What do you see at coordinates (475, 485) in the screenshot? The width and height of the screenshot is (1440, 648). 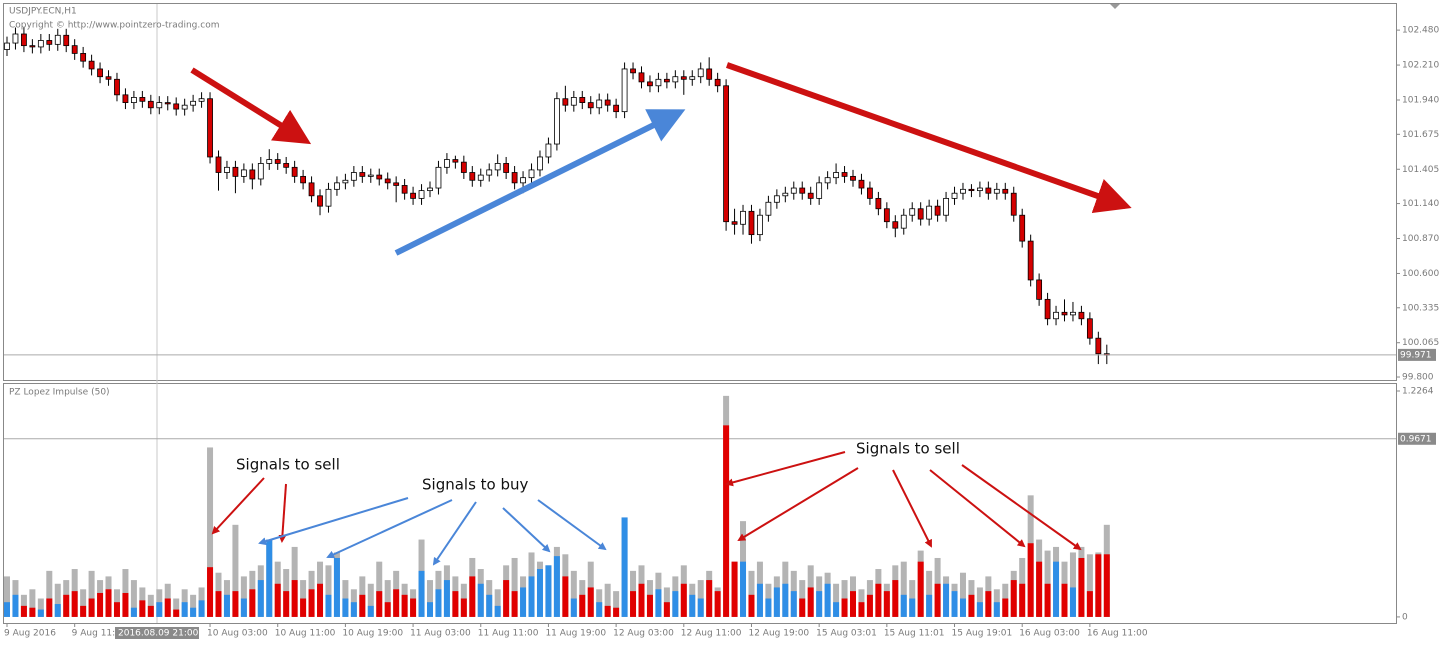 I see `annotation: Signals to buy` at bounding box center [475, 485].